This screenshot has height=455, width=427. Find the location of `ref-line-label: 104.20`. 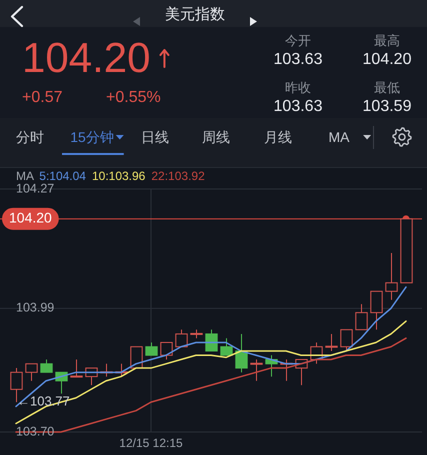

ref-line-label: 104.20 is located at coordinates (30, 218).